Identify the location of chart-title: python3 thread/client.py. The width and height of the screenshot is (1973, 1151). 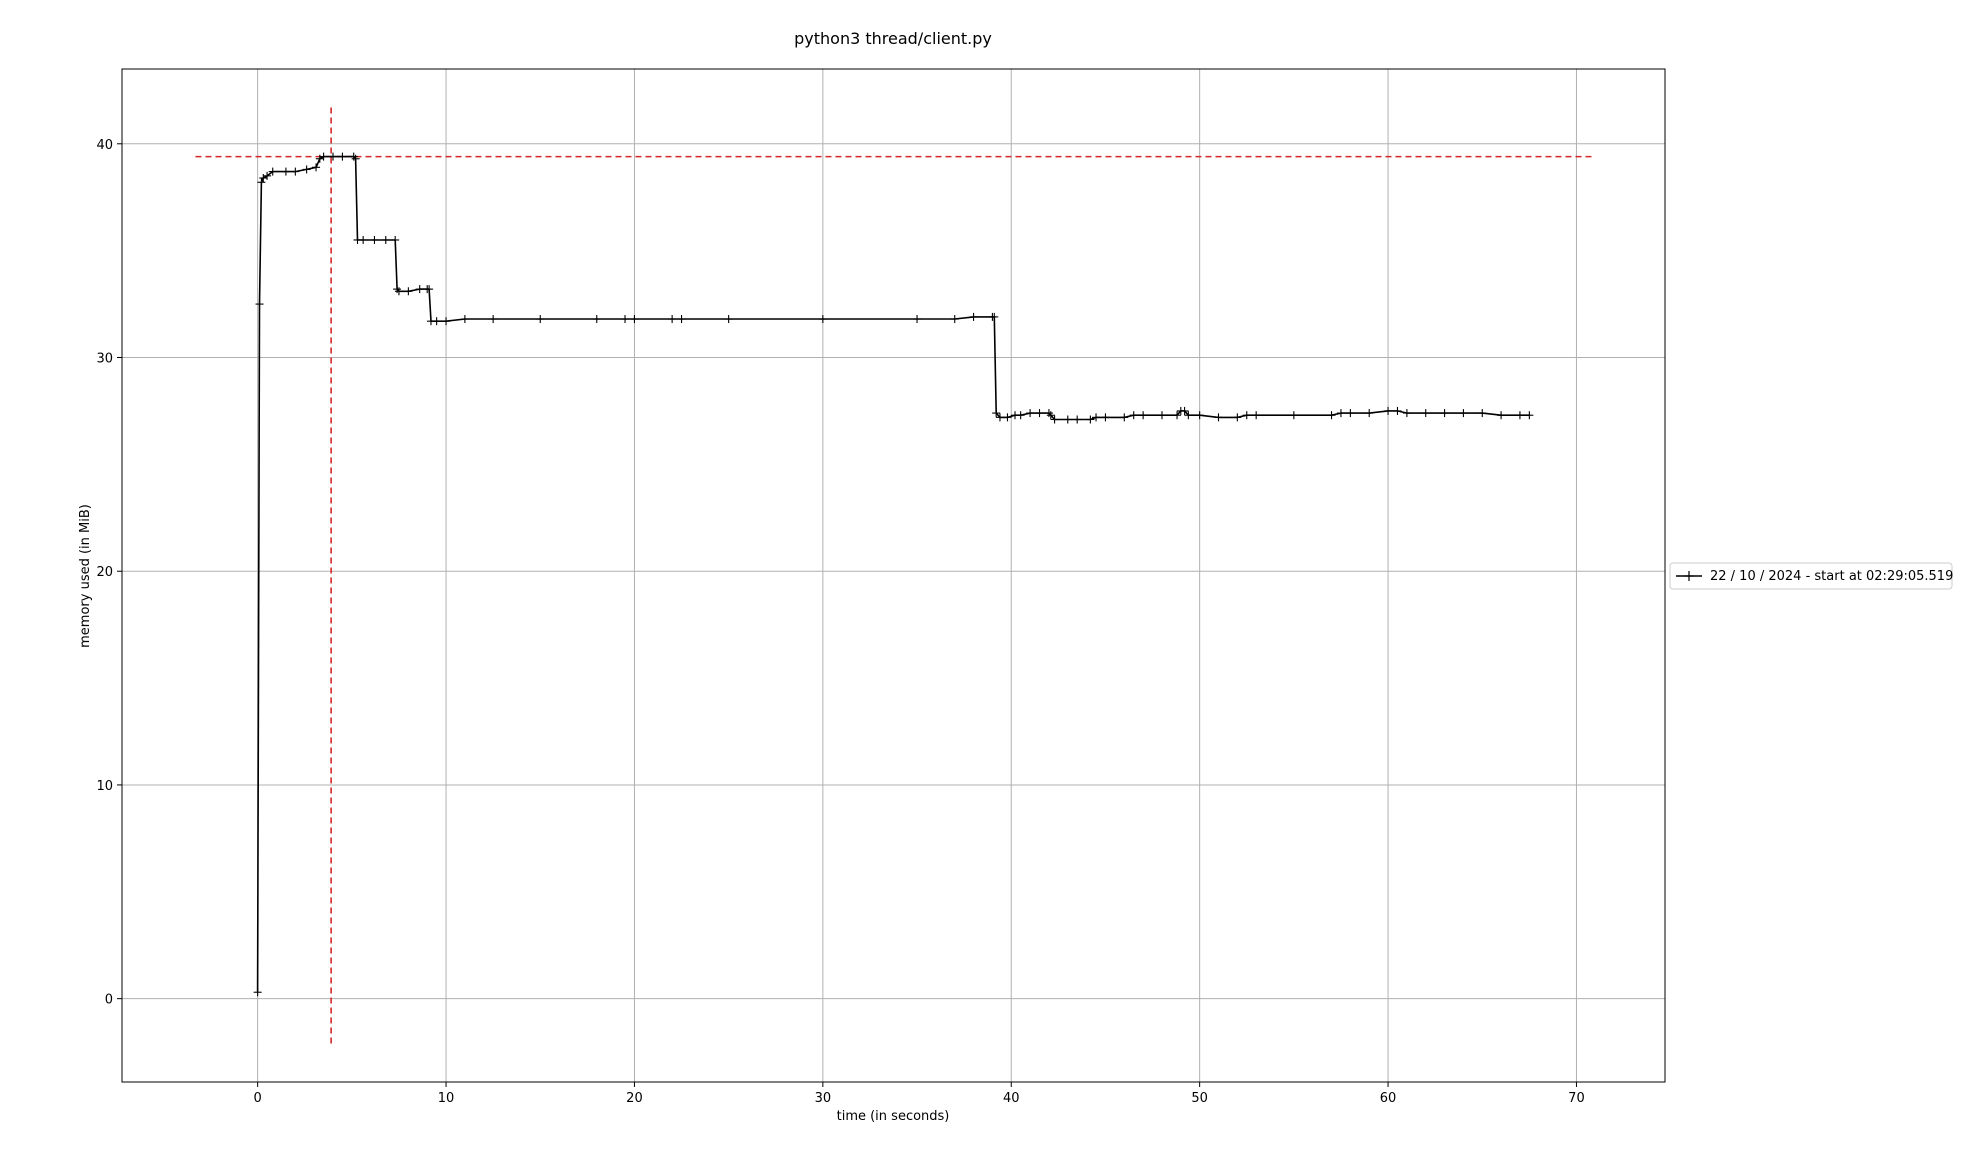
(893, 38).